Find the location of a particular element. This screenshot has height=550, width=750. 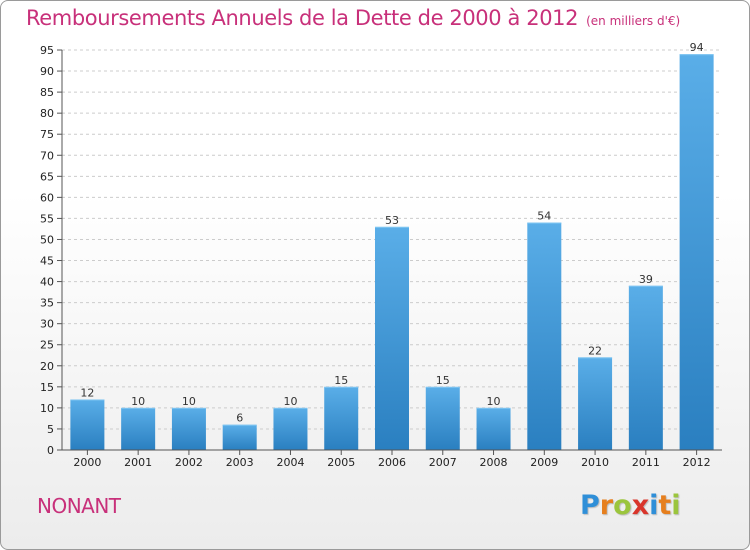

x-tick-label: 2003 is located at coordinates (240, 462).